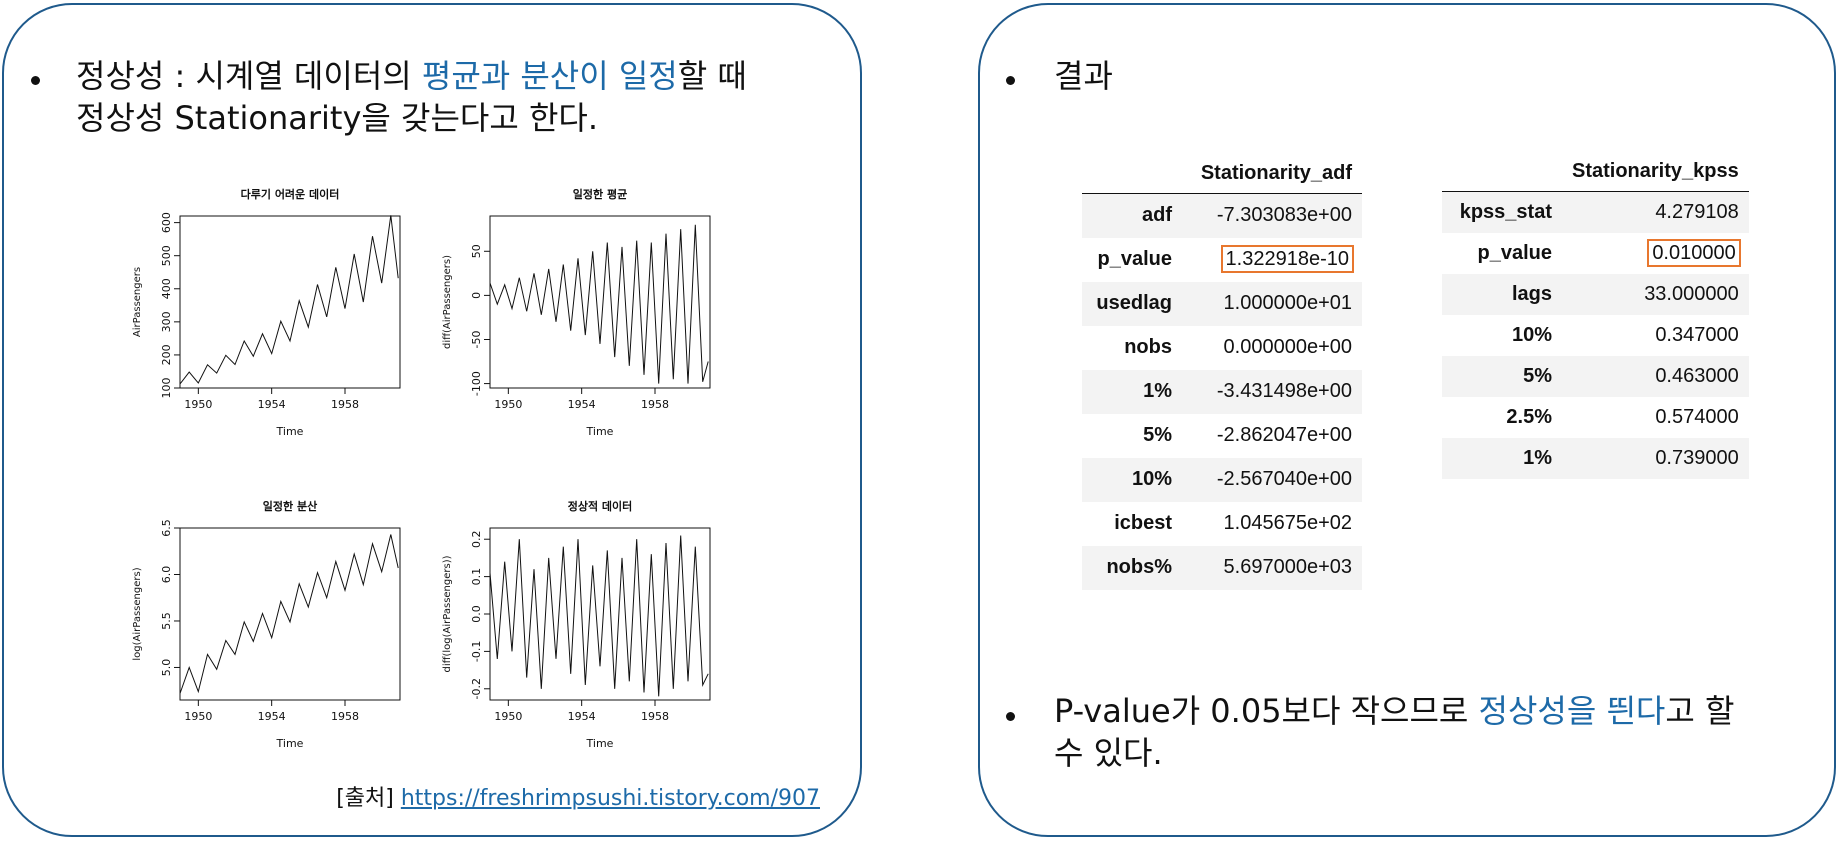  Describe the element at coordinates (137, 302) in the screenshot. I see `y-axis-label: AirPassengers` at that location.